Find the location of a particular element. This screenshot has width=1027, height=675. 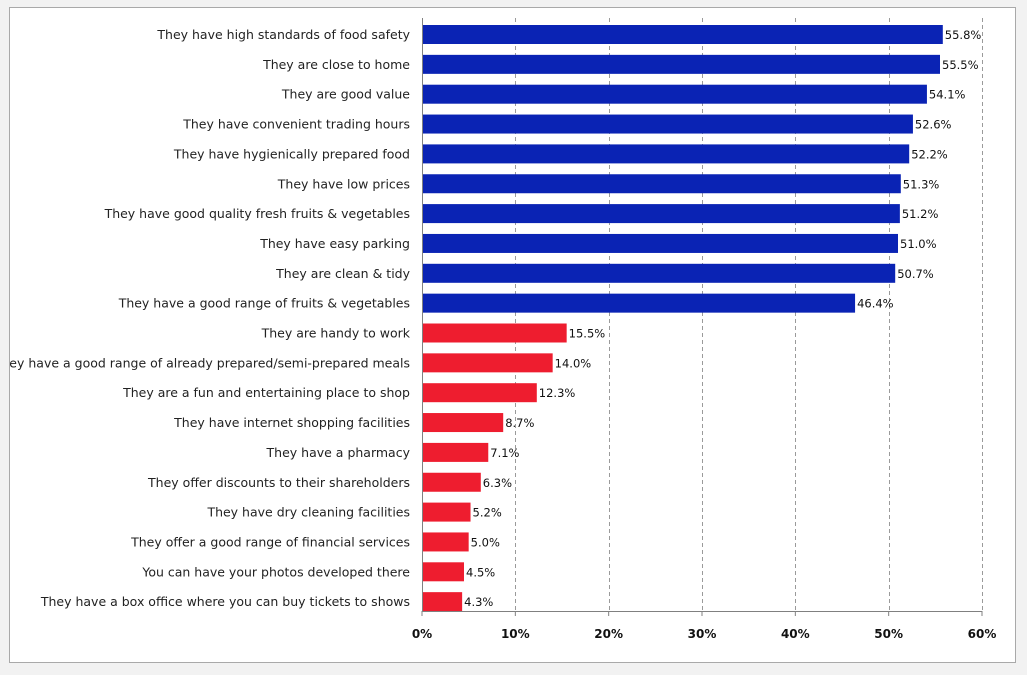

category-label: They are close to home is located at coordinates (336, 64).